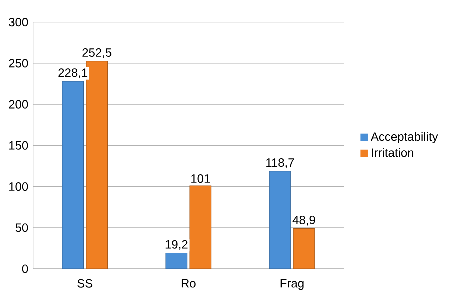  I want to click on x-tick-label: Frag, so click(292, 284).